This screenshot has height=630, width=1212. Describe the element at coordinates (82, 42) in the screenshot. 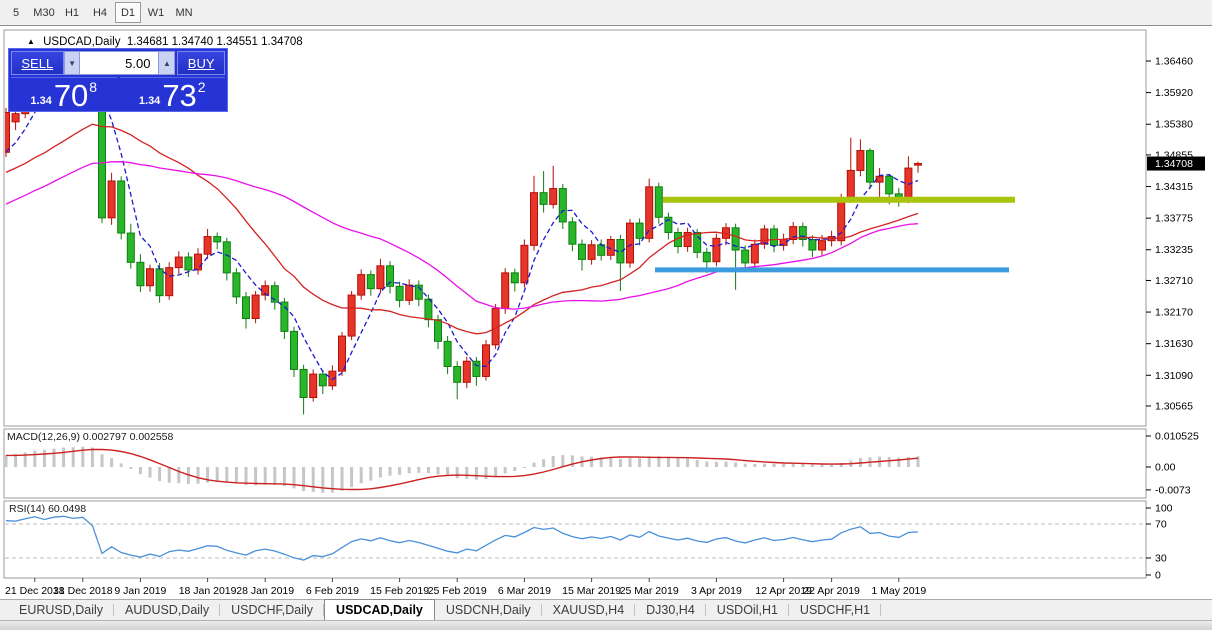

I see `chart-symbol-label: USDCAD,Daily` at that location.